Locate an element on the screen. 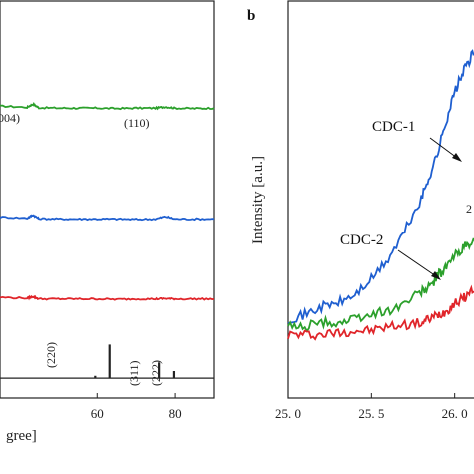 The image size is (474, 474). annotation-ref-220: (220) is located at coordinates (51, 355).